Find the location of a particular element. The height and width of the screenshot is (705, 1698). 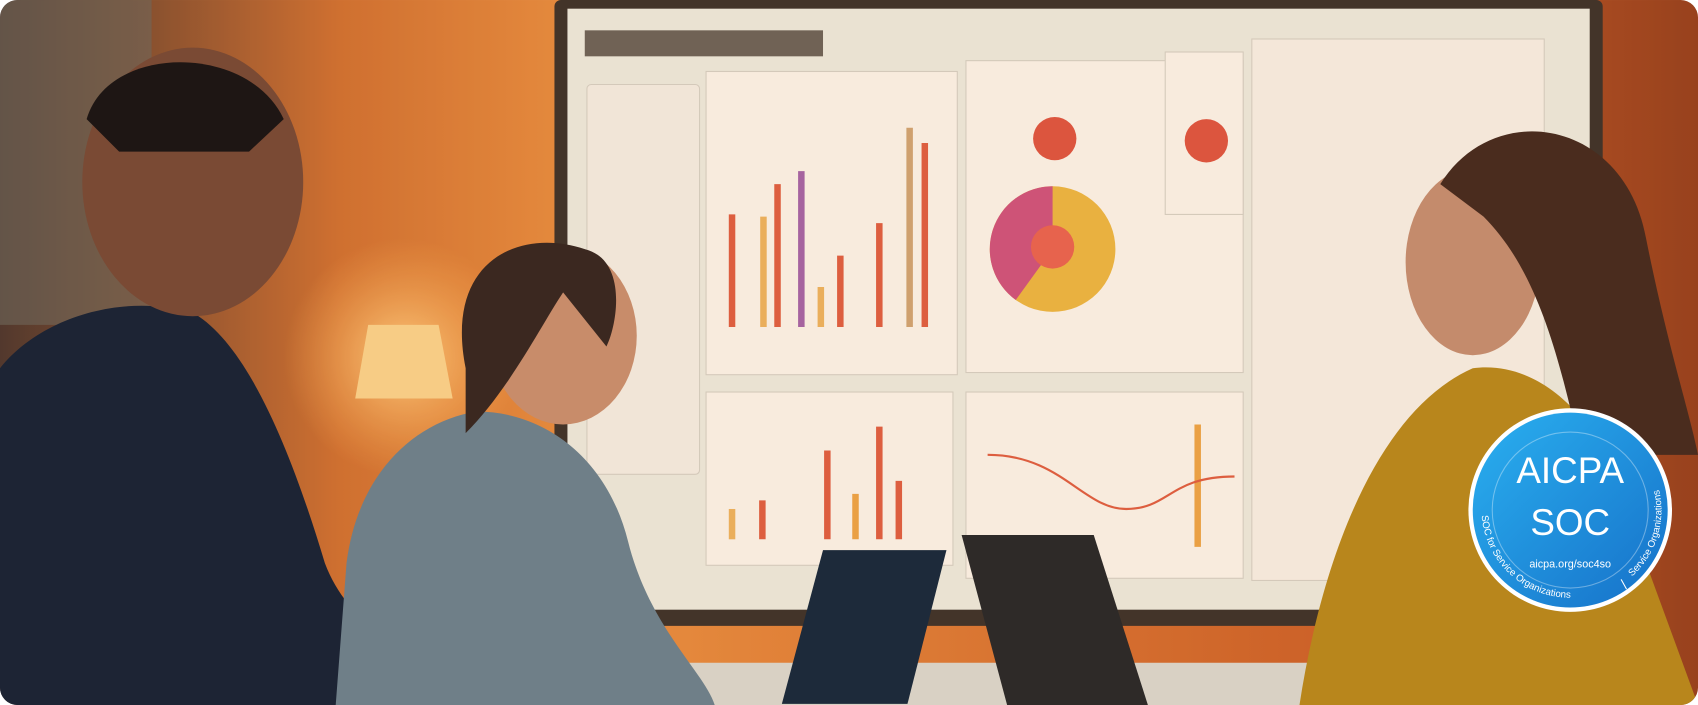

person-middle is located at coordinates (525, 558).